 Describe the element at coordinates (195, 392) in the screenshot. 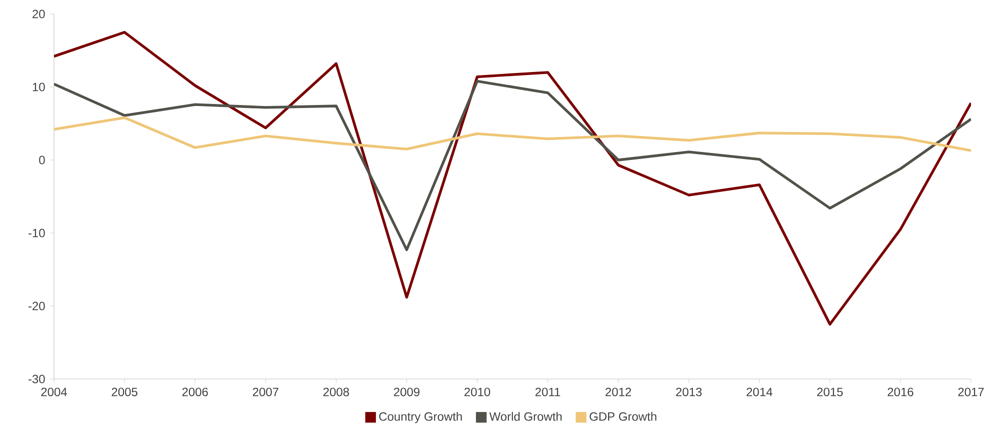

I see `x-tick-label: 2006` at that location.